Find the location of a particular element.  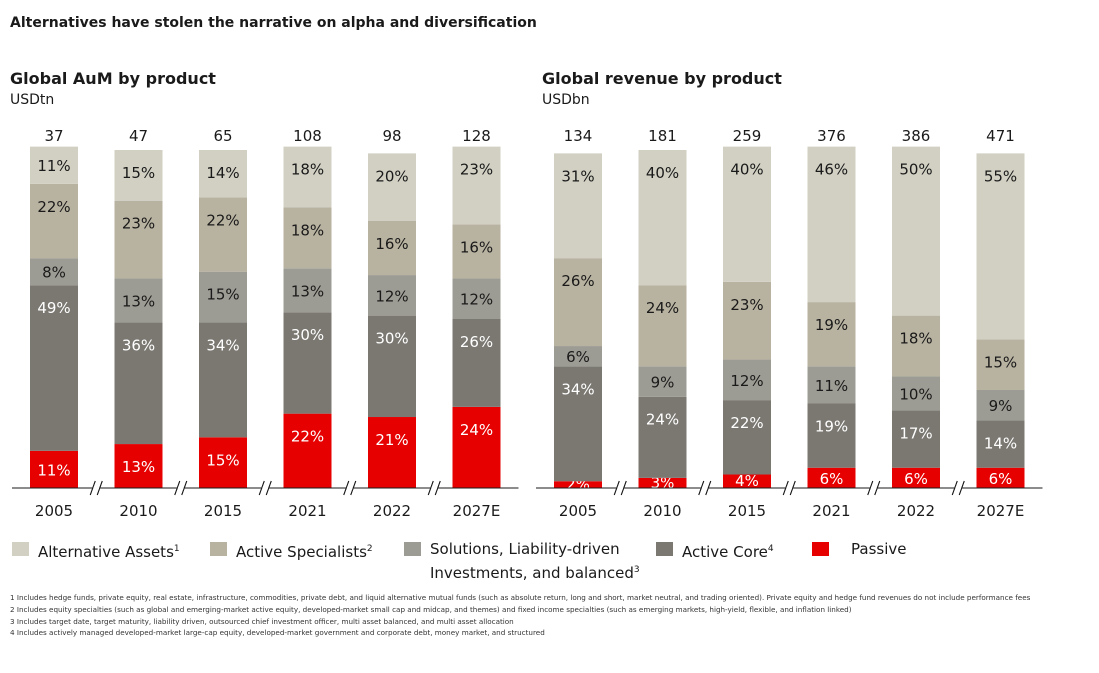

legend-label: Solutions, Liability-driven is located at coordinates (525, 549).